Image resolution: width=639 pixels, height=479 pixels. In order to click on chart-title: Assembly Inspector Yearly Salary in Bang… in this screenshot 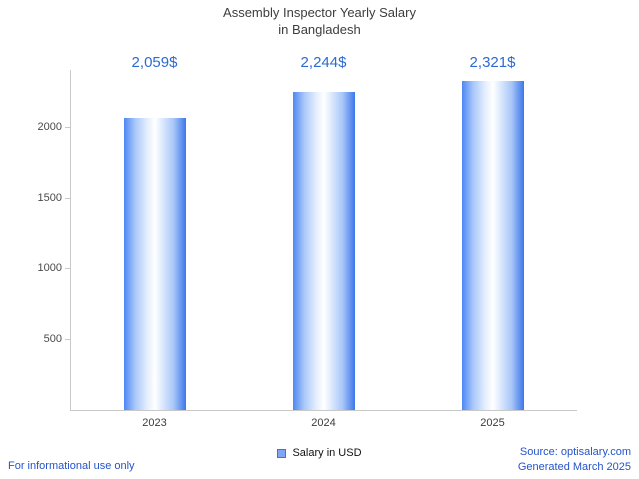, I will do `click(319, 21)`.